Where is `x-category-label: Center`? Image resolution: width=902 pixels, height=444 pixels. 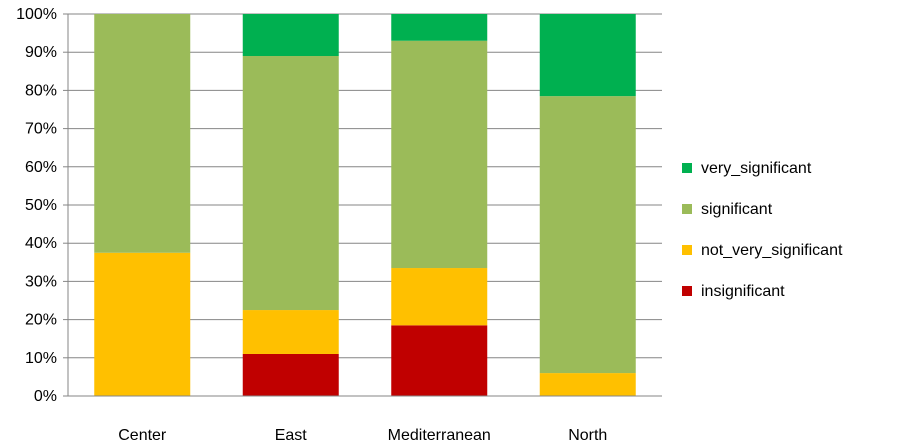
x-category-label: Center is located at coordinates (142, 435).